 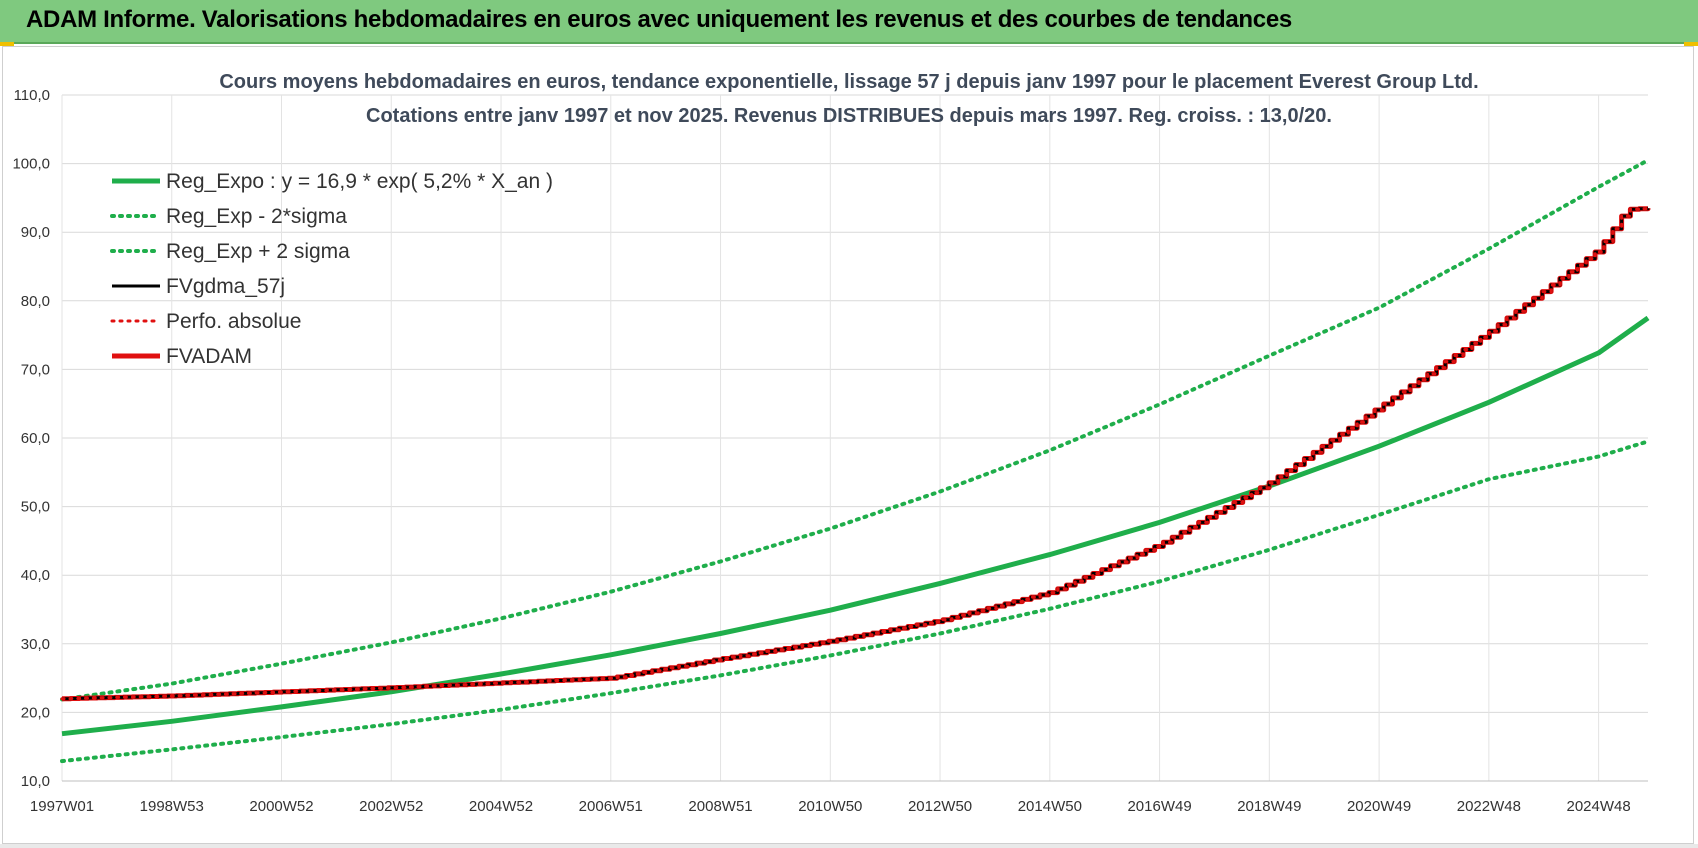 I want to click on x-tick-label: 1997W01, so click(x=62, y=806).